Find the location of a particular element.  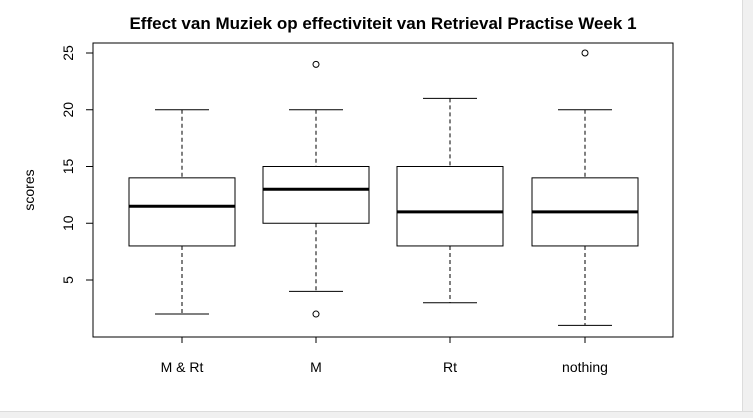

y-tick-label: 15 is located at coordinates (68, 167).